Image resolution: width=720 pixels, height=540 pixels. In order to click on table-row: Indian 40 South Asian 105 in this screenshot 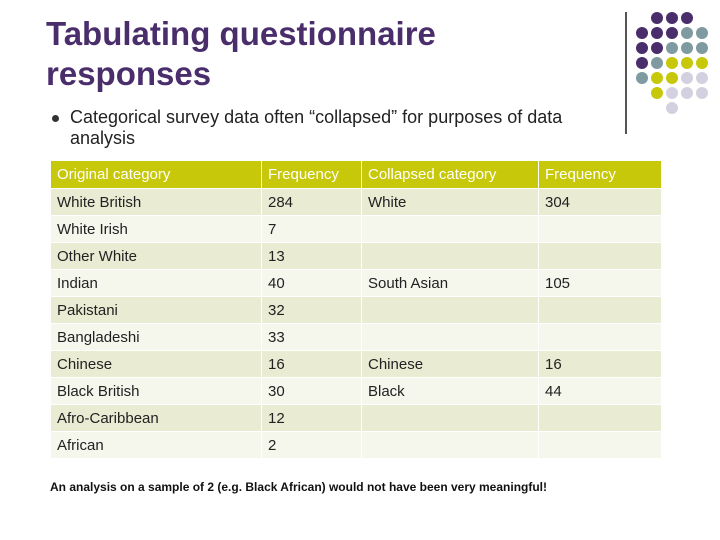, I will do `click(356, 283)`.